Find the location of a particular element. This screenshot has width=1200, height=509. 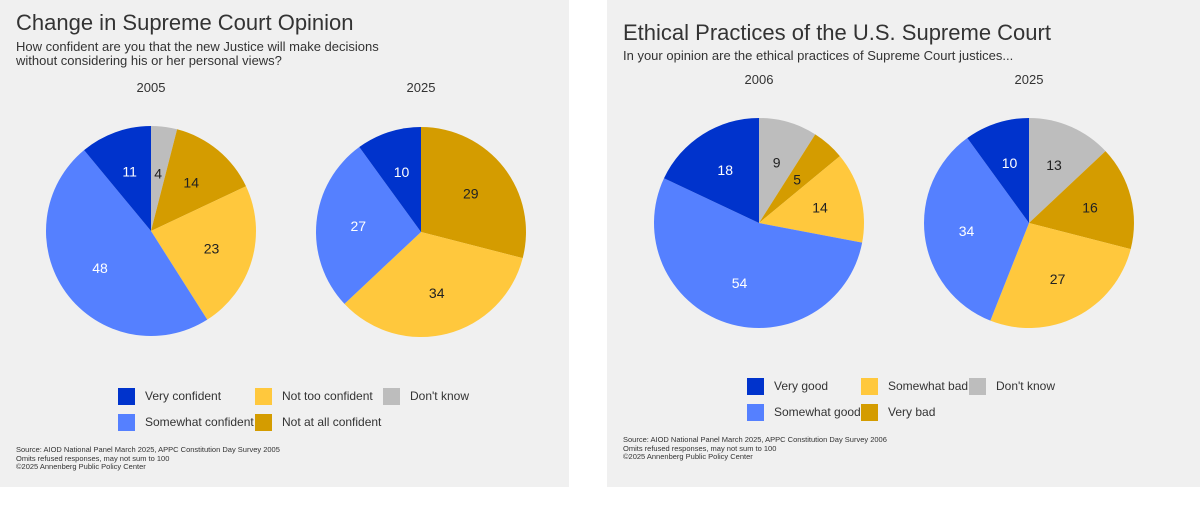

pie-data-label: 18 is located at coordinates (725, 170).